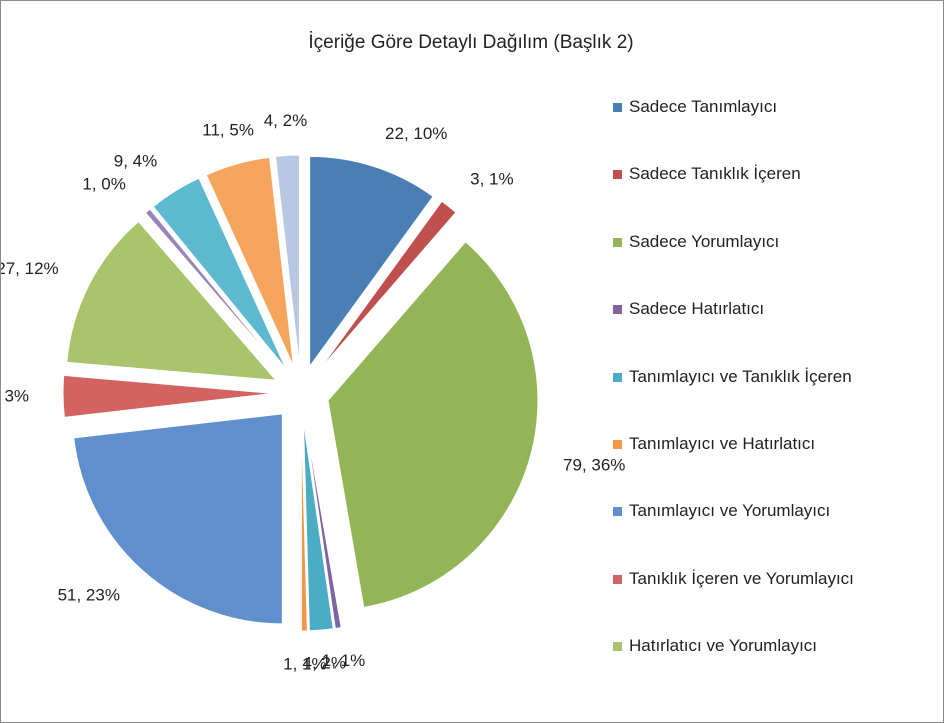 The height and width of the screenshot is (723, 944). Describe the element at coordinates (723, 646) in the screenshot. I see `legend-label: Hatırlatıcı ve Yorumlayıcı` at that location.